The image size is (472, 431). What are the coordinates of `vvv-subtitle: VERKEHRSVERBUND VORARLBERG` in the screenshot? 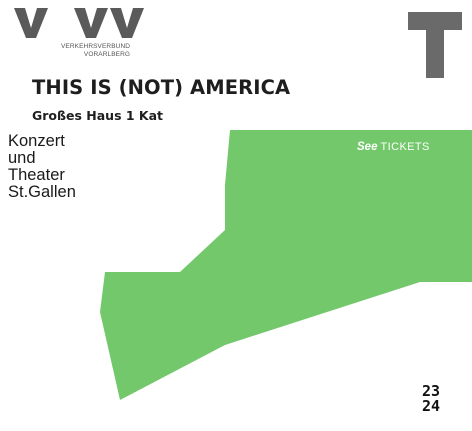 It's located at (95, 51).